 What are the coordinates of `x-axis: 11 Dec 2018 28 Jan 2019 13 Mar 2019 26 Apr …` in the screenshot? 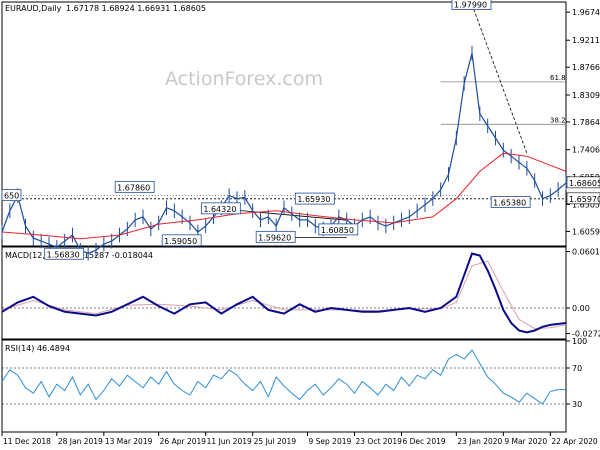 It's located at (299, 439).